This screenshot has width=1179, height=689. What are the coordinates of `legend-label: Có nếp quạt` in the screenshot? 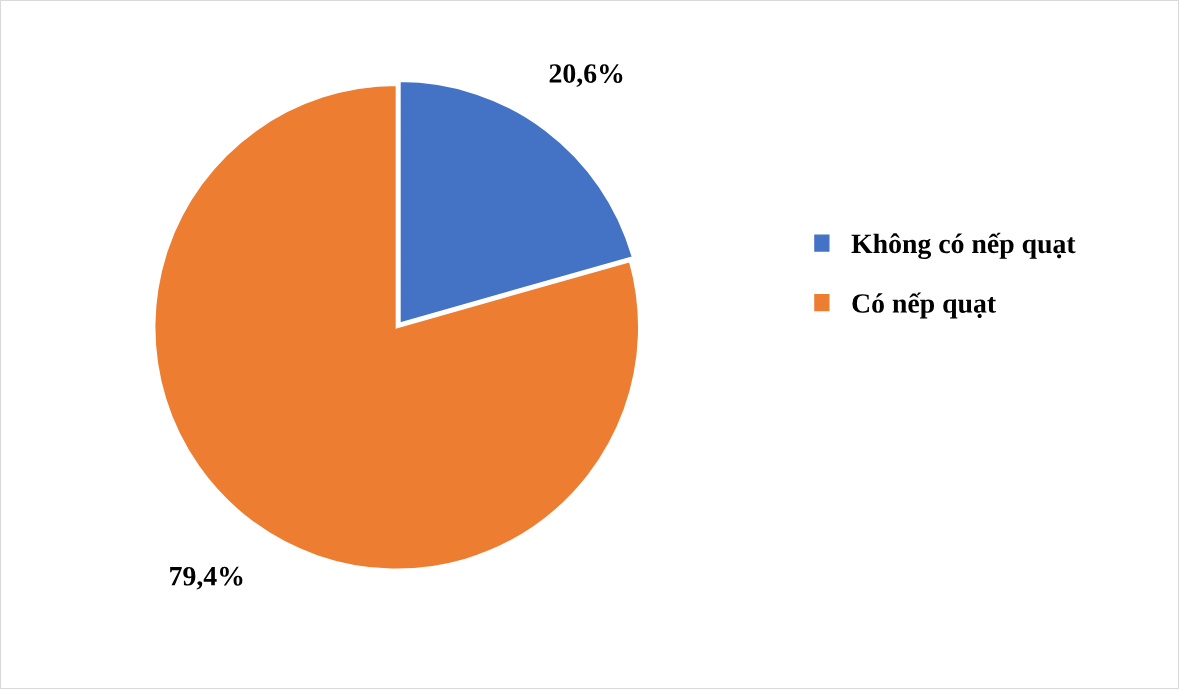 It's located at (924, 305).